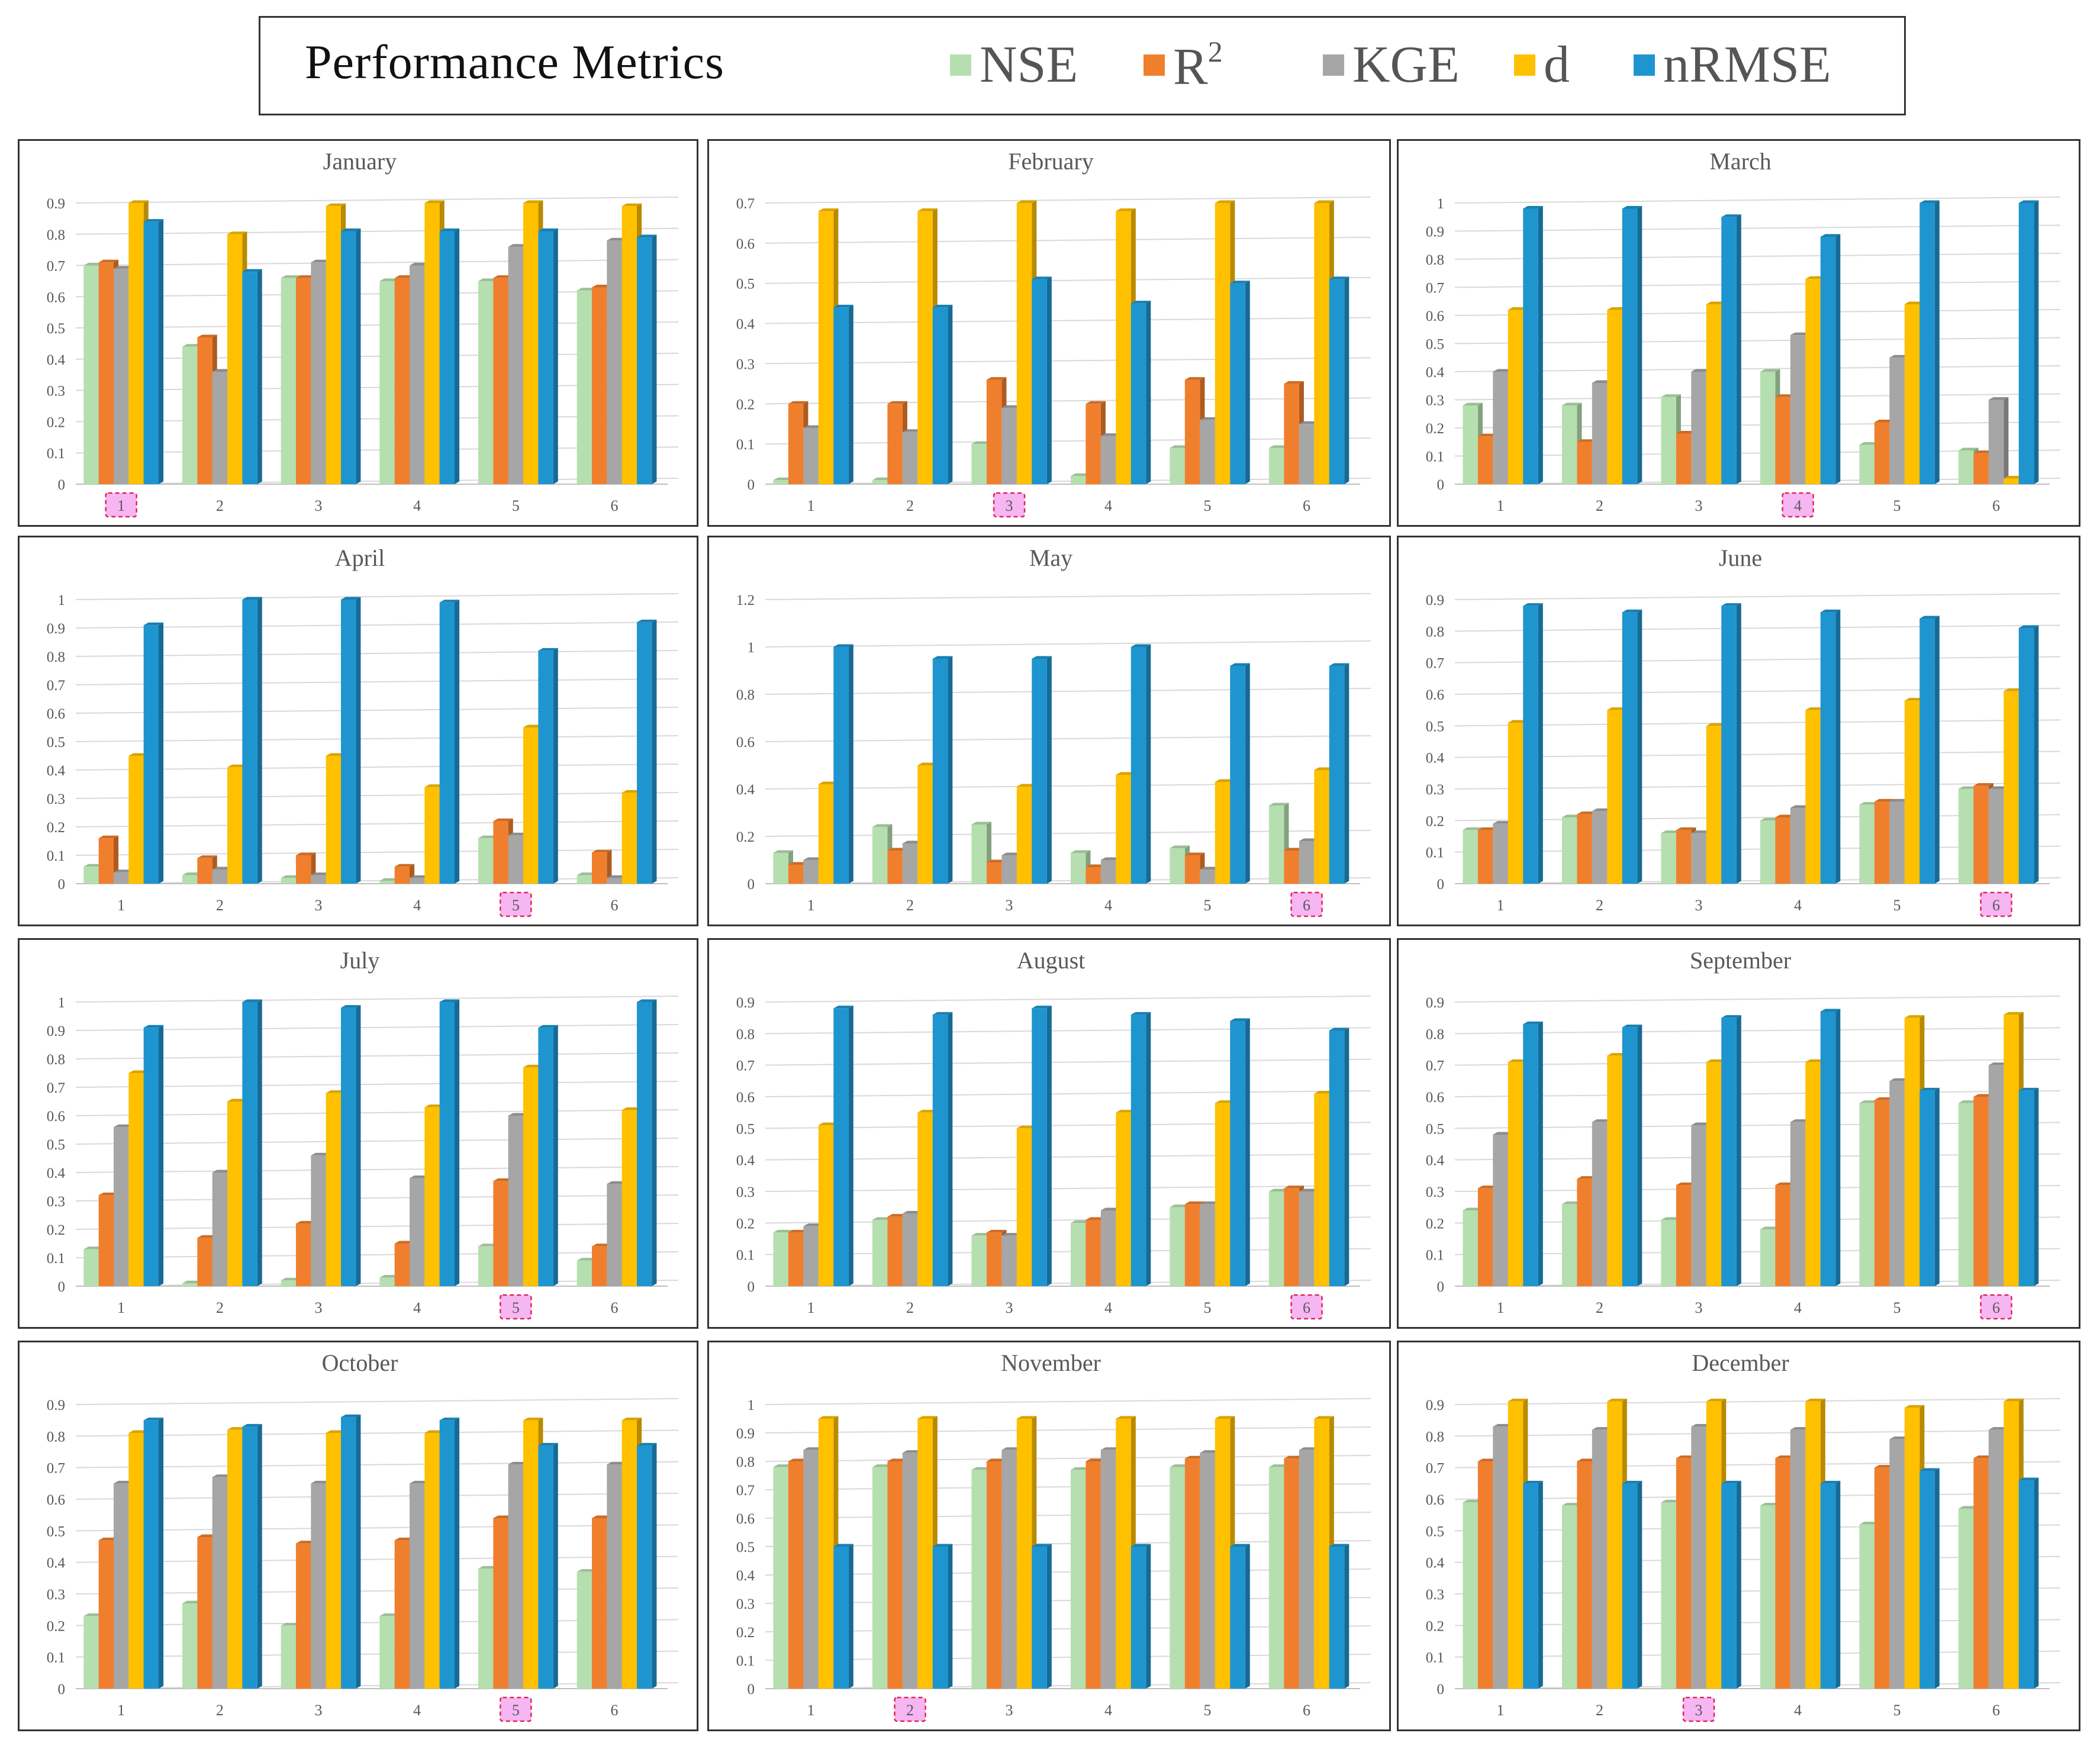 Image resolution: width=2100 pixels, height=1749 pixels. I want to click on y-tick-label: 0.5, so click(745, 1129).